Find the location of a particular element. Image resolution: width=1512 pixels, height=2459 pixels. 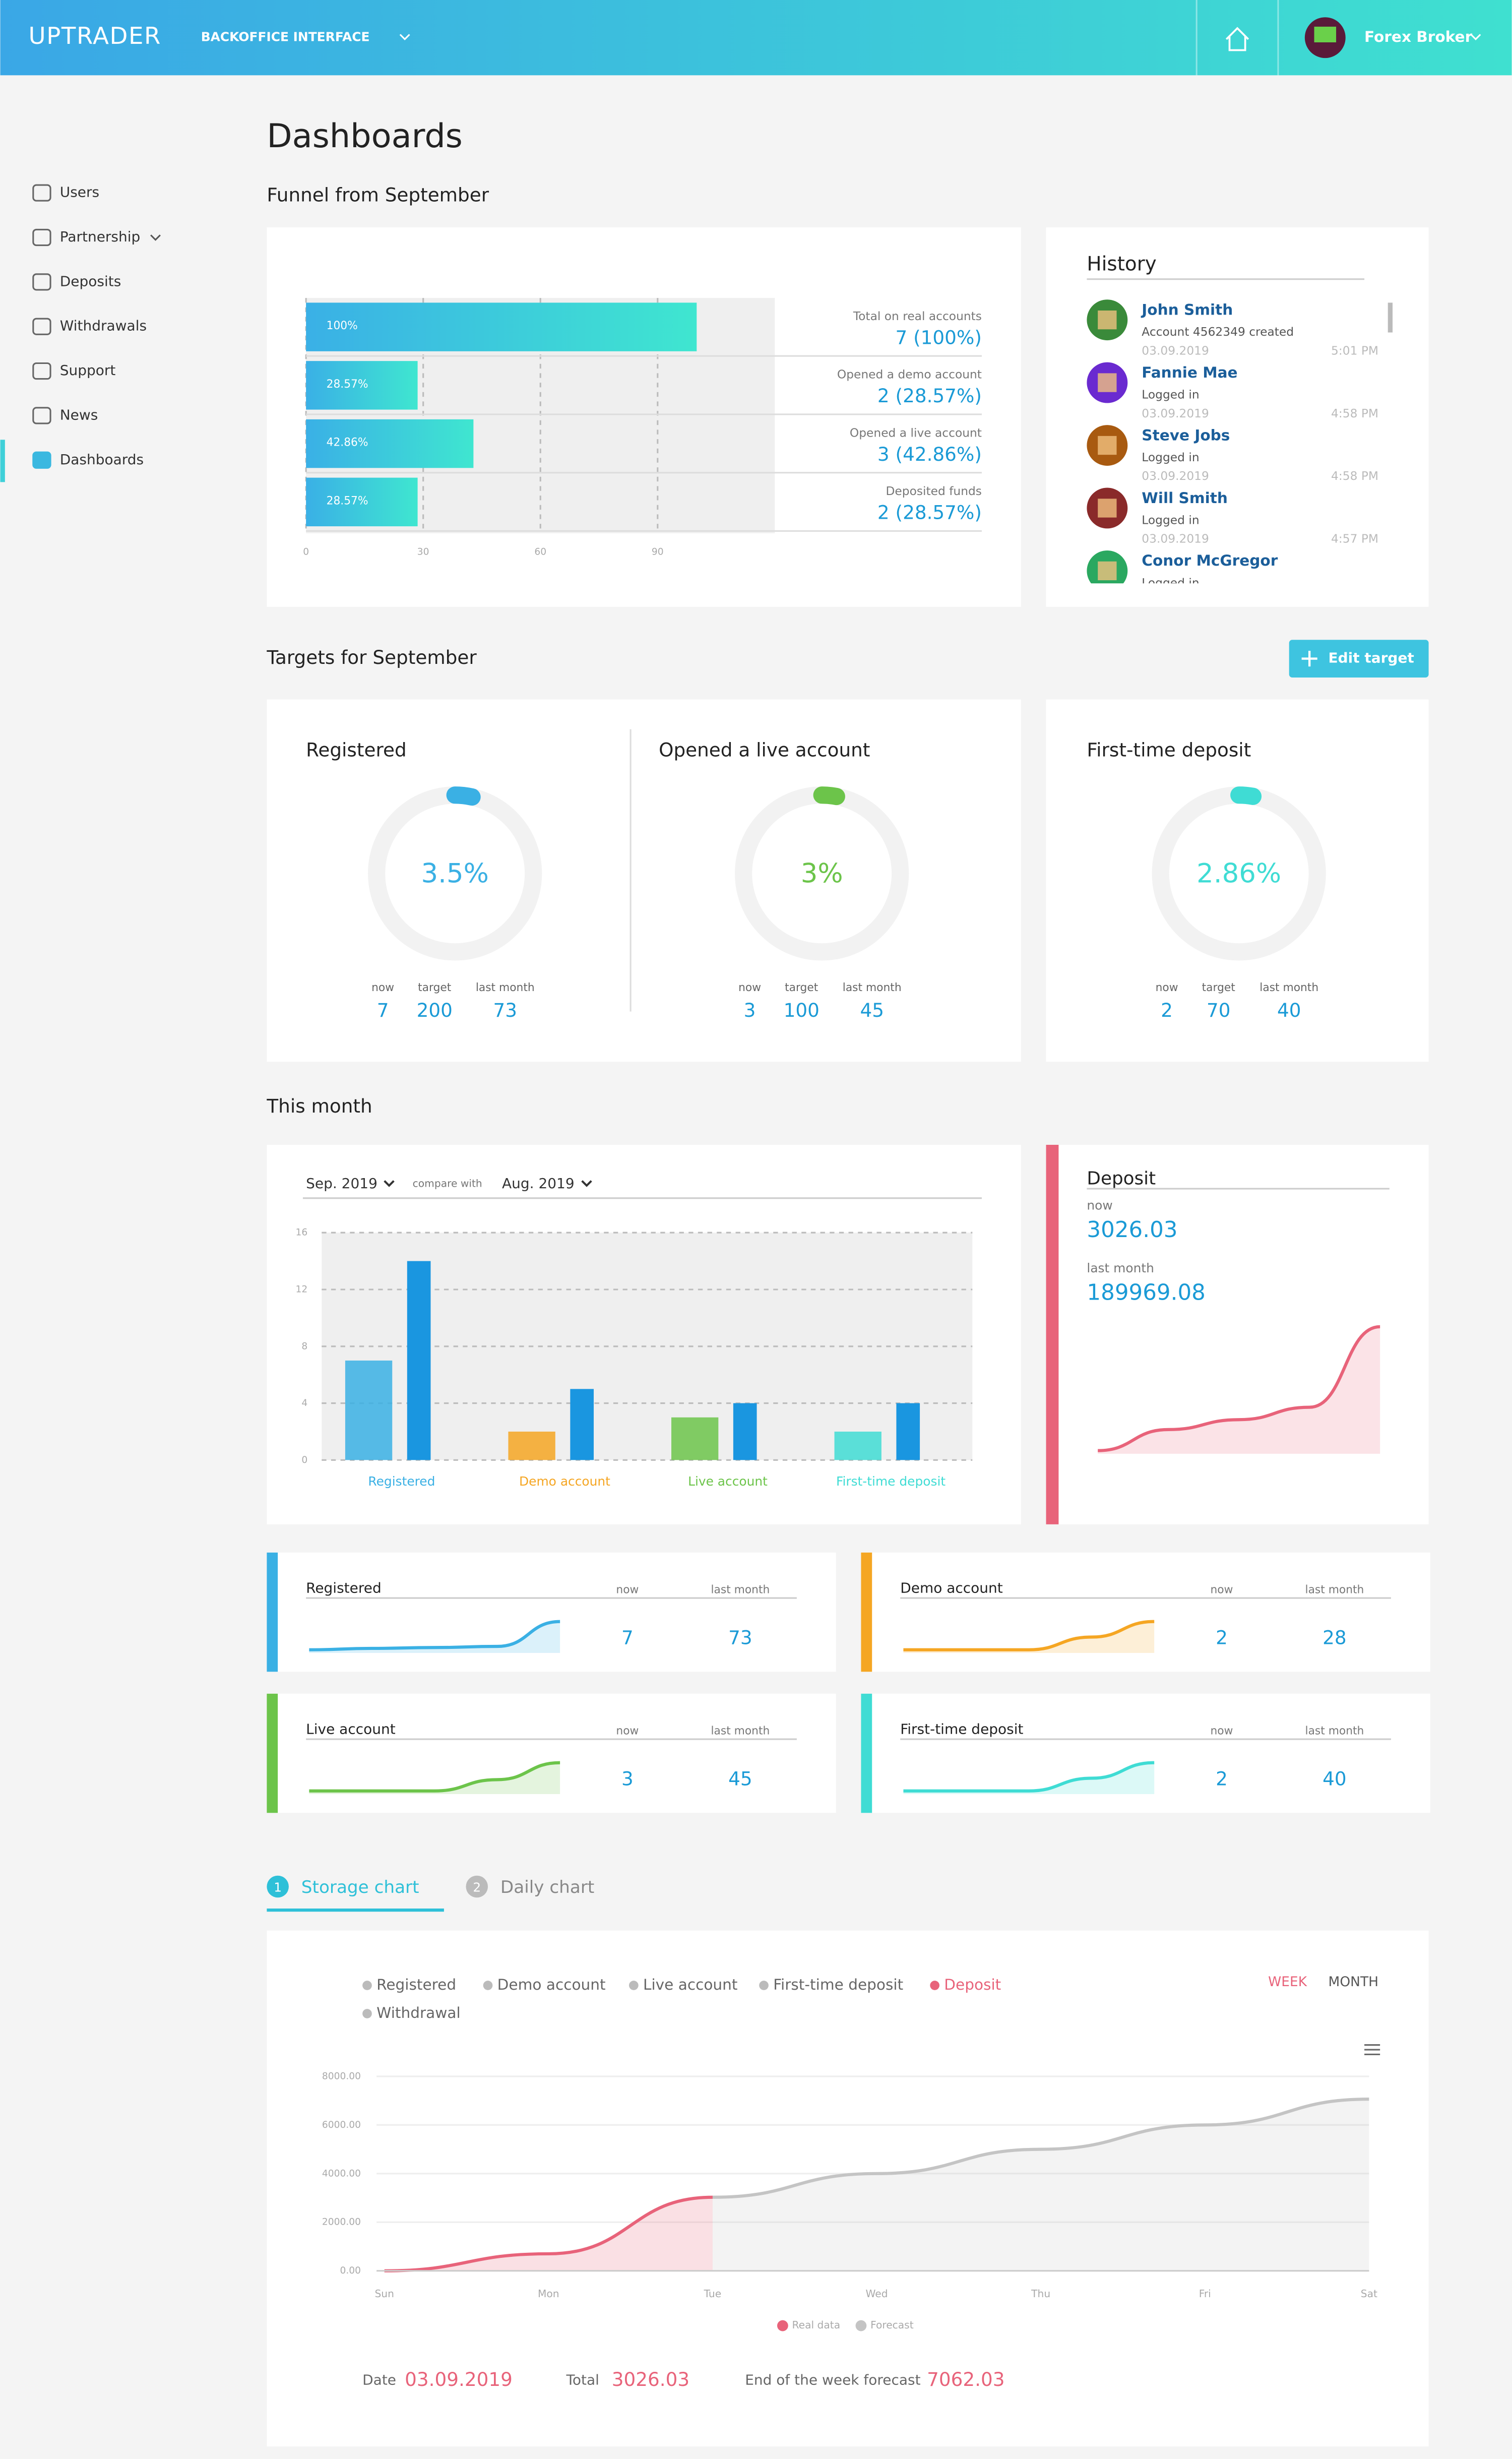

donut-label: 3% is located at coordinates (822, 873).